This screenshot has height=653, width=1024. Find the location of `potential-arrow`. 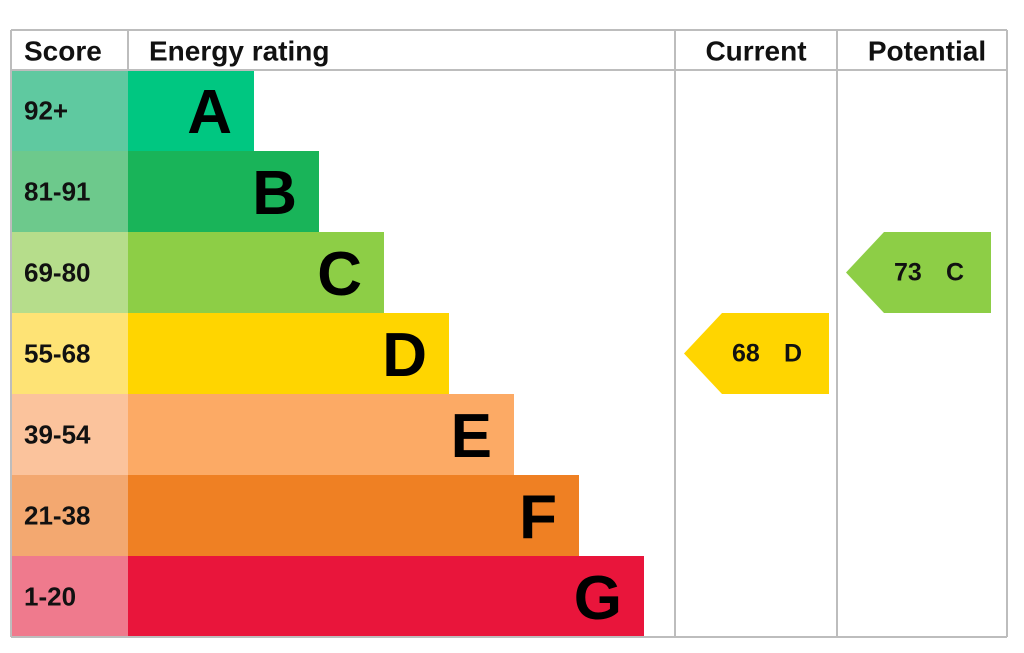

potential-arrow is located at coordinates (918, 272).